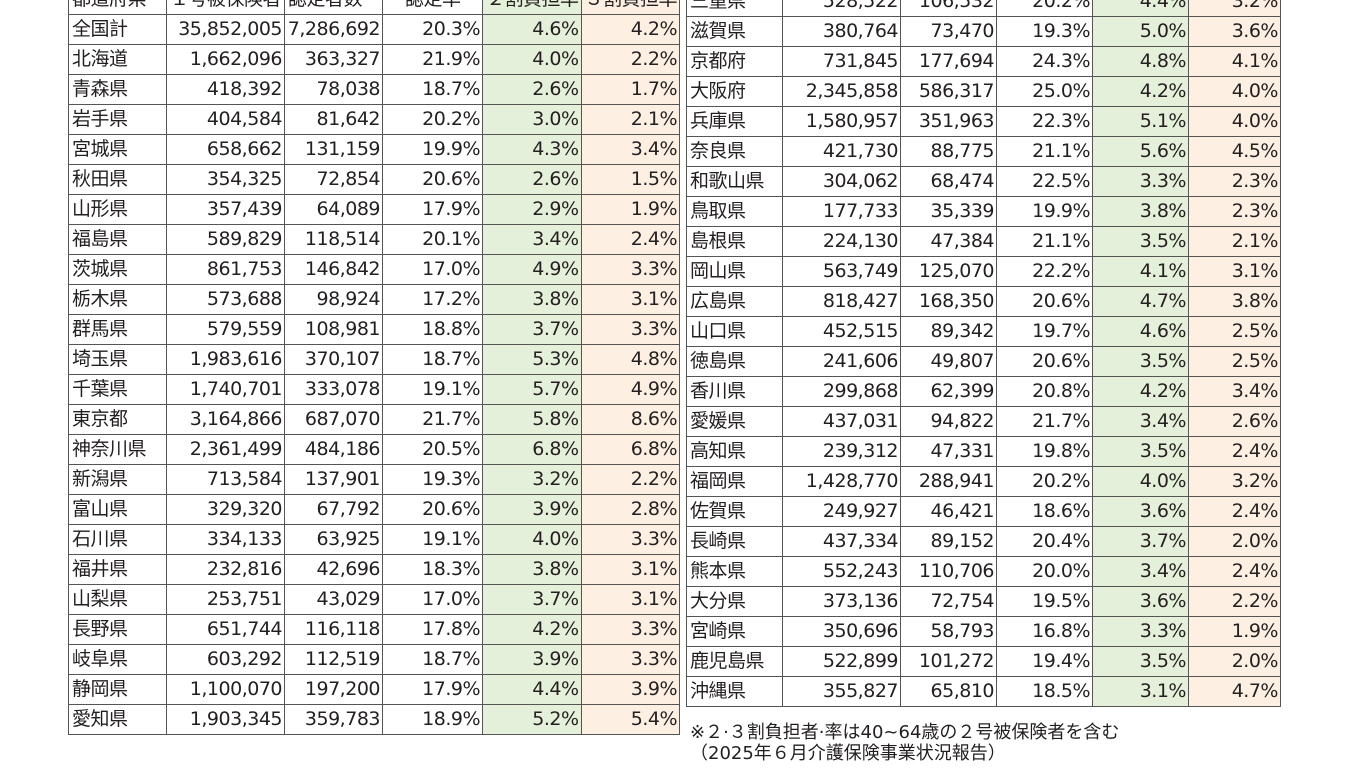 The width and height of the screenshot is (1366, 768). I want to click on insured-count-cell: 177,733, so click(841, 211).